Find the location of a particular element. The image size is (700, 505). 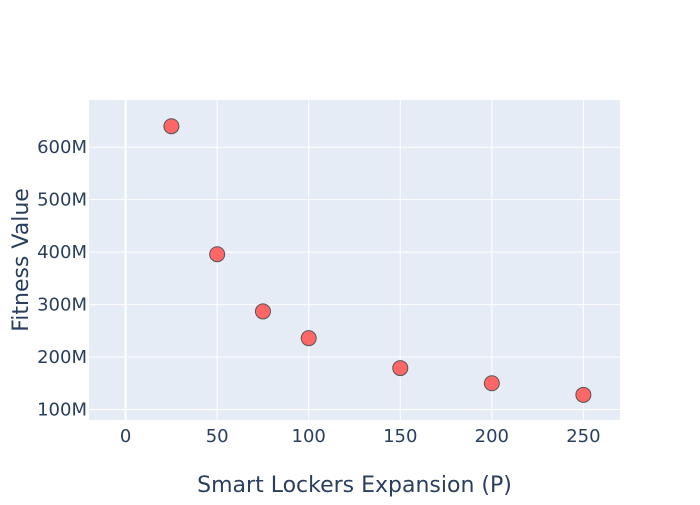

y-axis-title: Fitness Value is located at coordinates (21, 260).